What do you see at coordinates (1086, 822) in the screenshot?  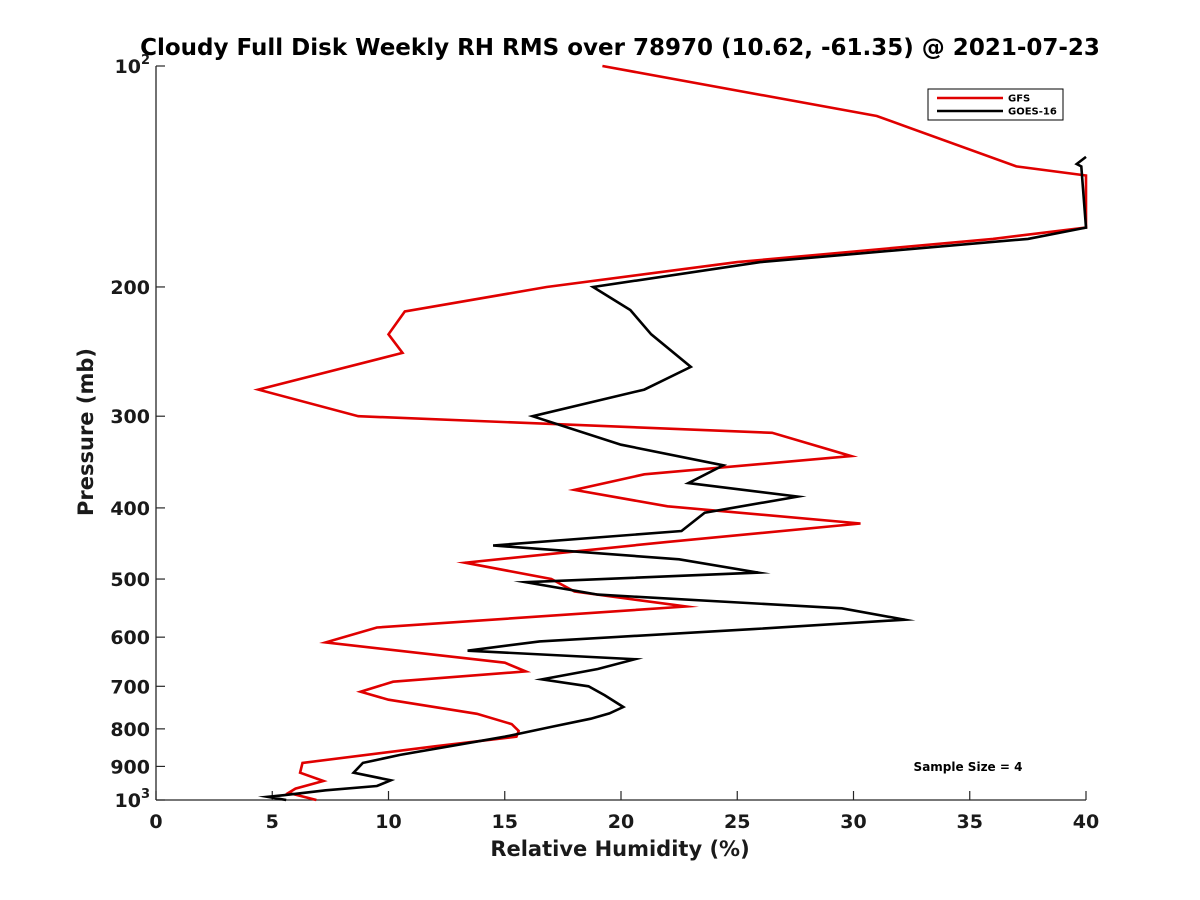 I see `x-tick-label: 40` at bounding box center [1086, 822].